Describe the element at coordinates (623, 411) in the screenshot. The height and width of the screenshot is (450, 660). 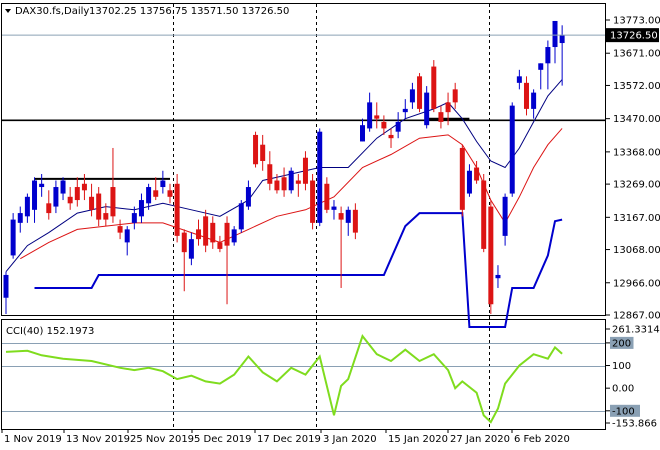
I see `cci-tick-label: -100` at that location.